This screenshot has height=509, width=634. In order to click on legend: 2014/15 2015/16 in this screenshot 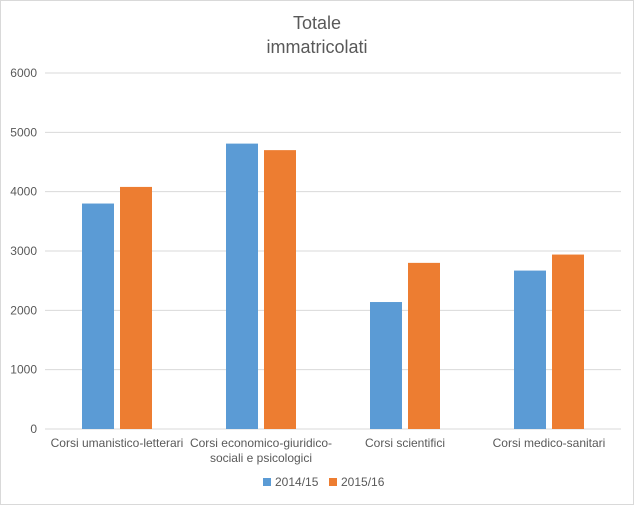, I will do `click(324, 482)`.